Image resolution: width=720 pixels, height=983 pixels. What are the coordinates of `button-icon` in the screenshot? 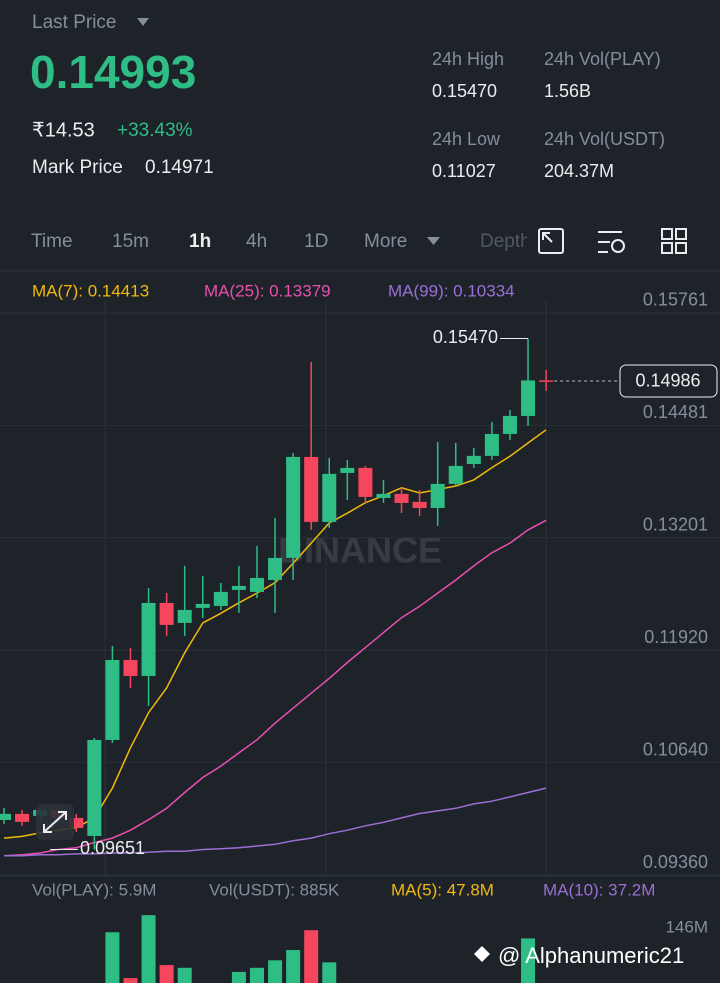 It's located at (55, 822).